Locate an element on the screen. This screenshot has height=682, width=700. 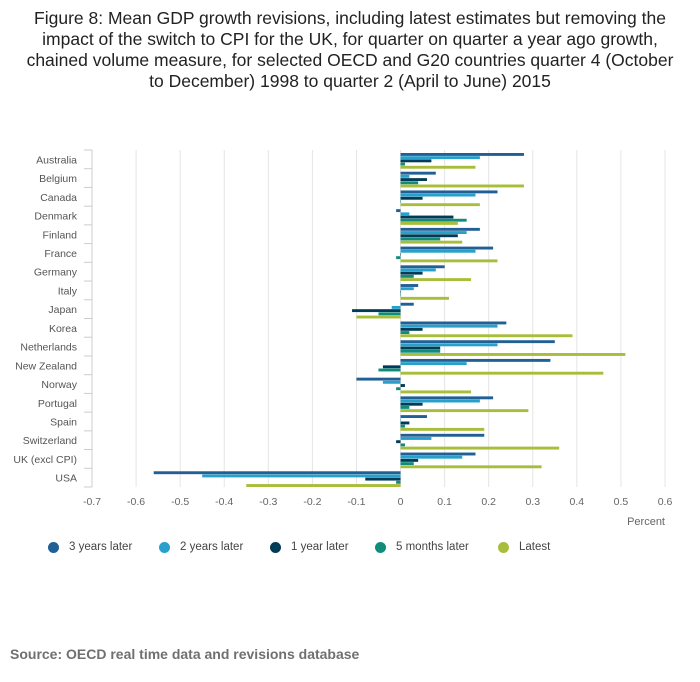
category-label: USA is located at coordinates (66, 479).